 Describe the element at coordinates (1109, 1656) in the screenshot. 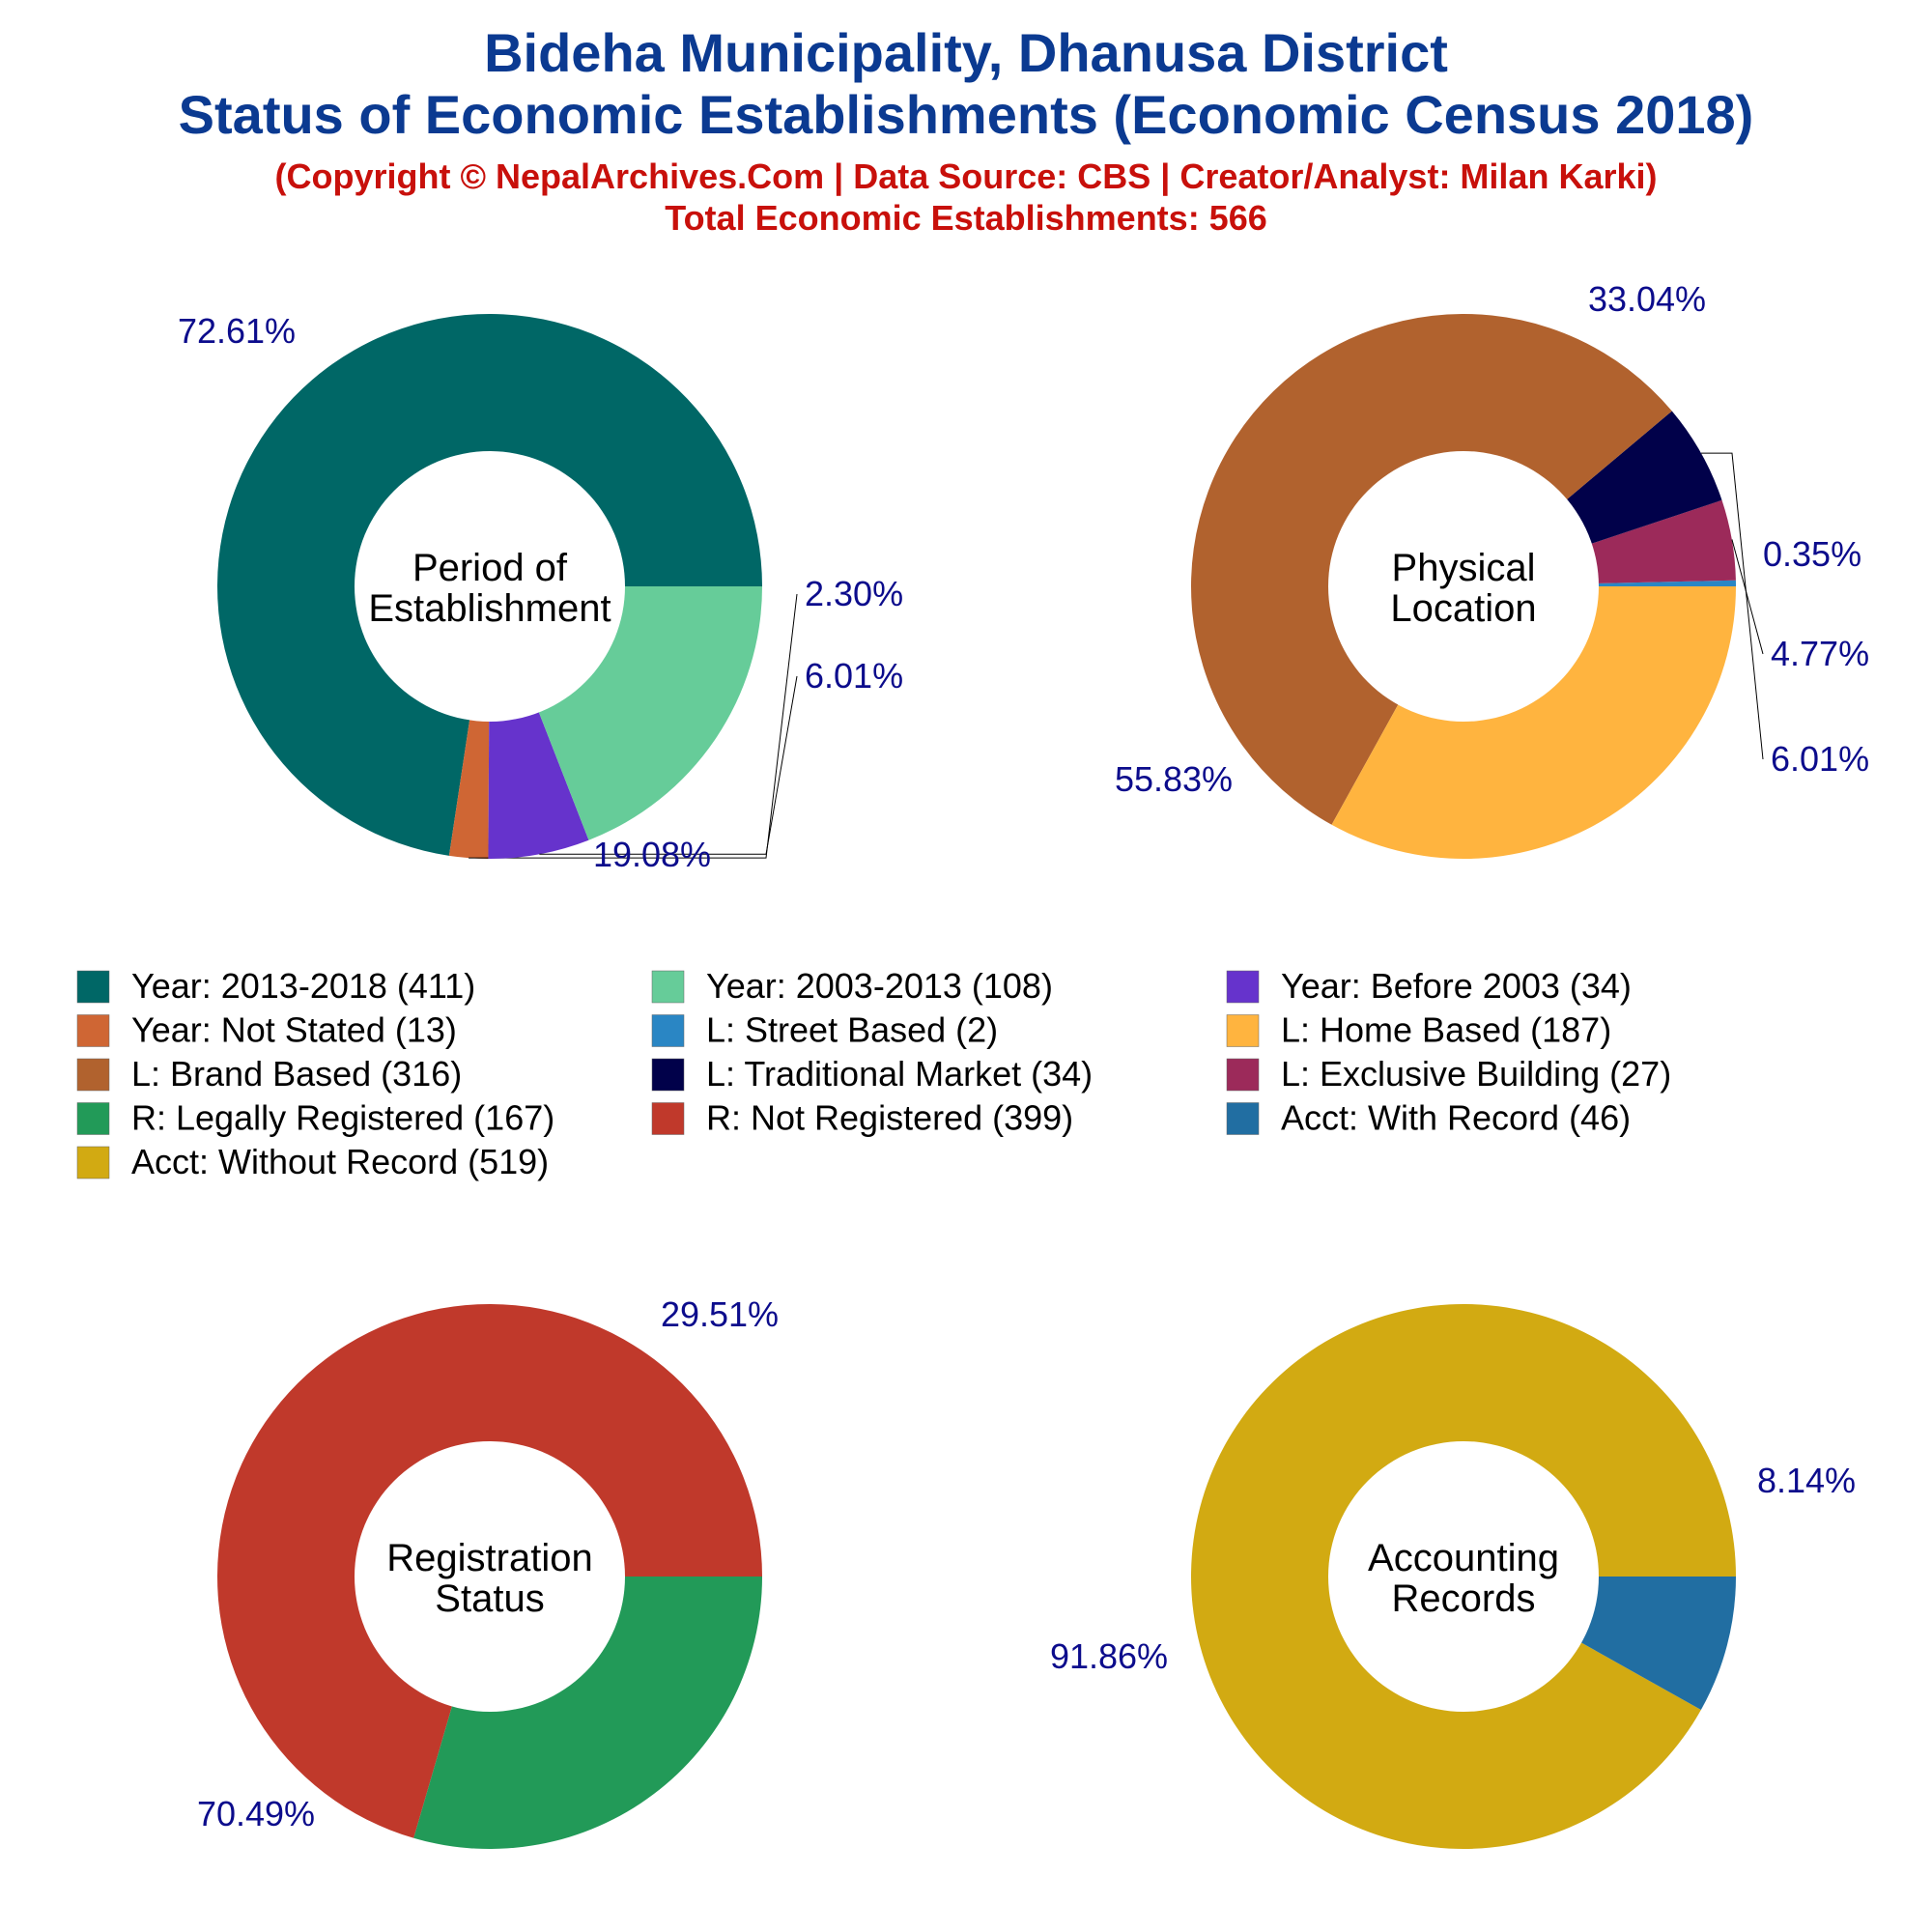

I see `slice-percent-label: 91.86%` at that location.